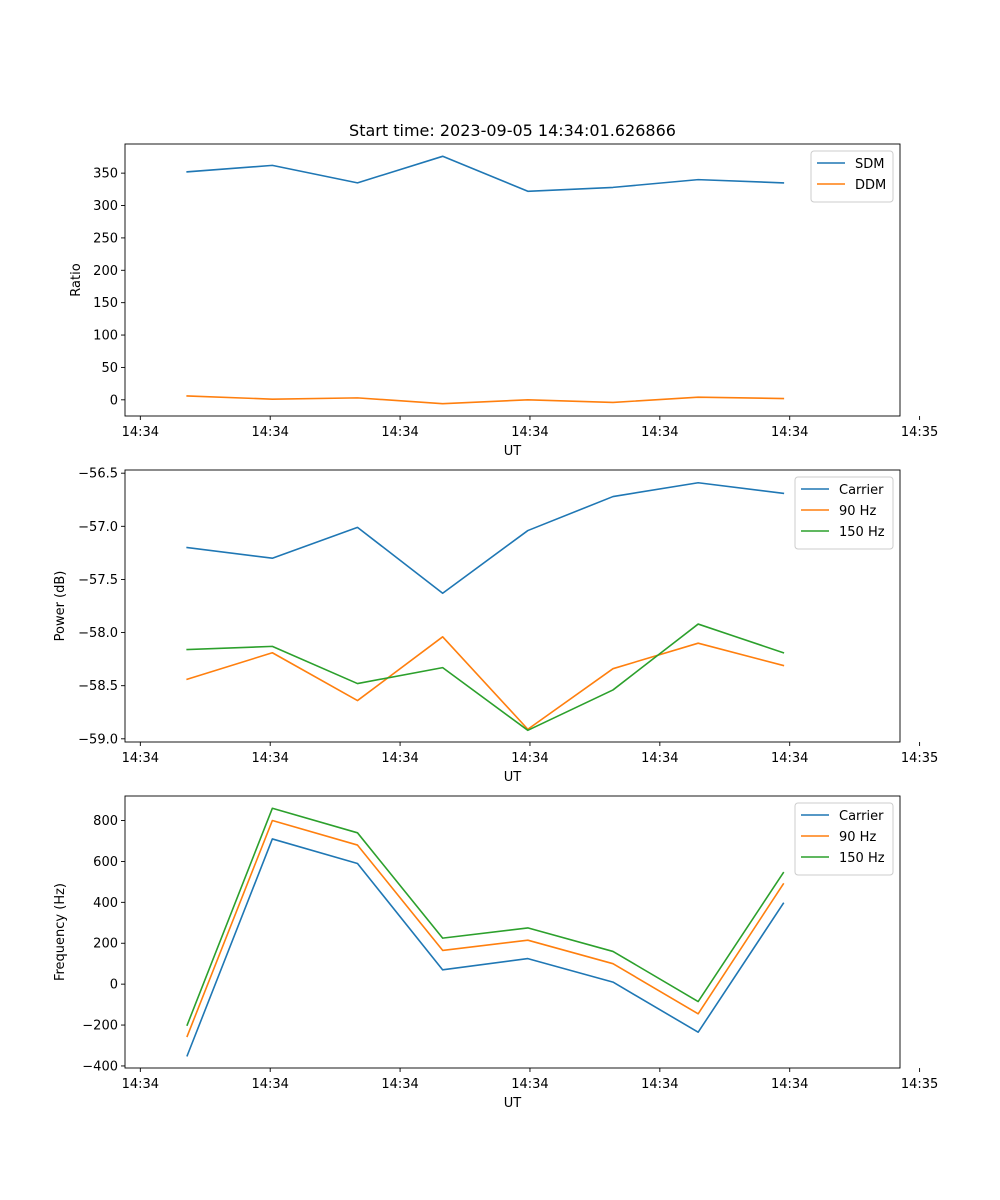 This screenshot has width=1000, height=1200. What do you see at coordinates (109, 368) in the screenshot?
I see `ratio-y-tick-label: 50` at bounding box center [109, 368].